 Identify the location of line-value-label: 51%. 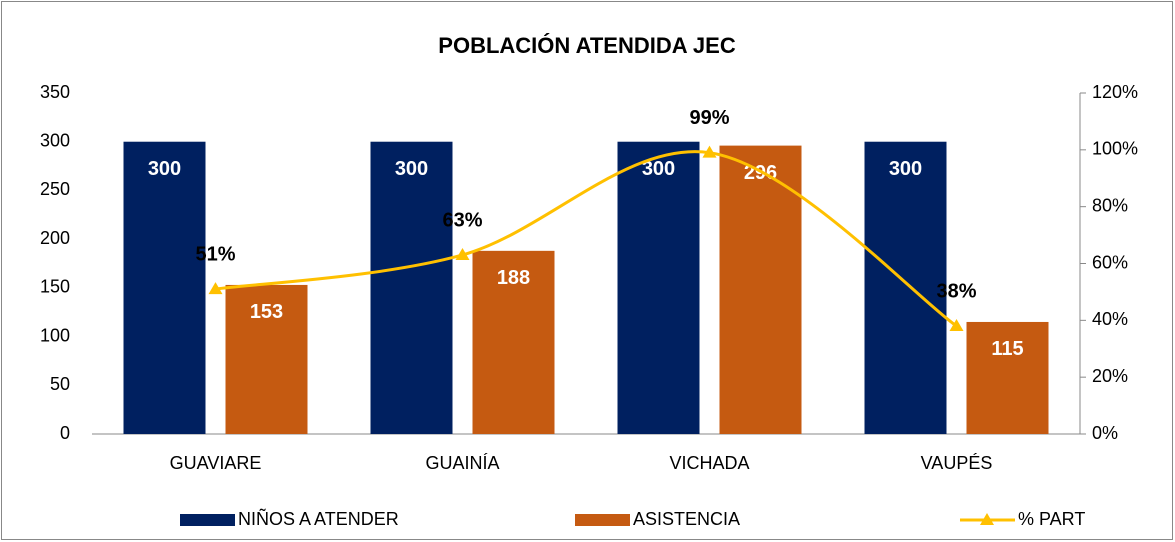
(215, 254).